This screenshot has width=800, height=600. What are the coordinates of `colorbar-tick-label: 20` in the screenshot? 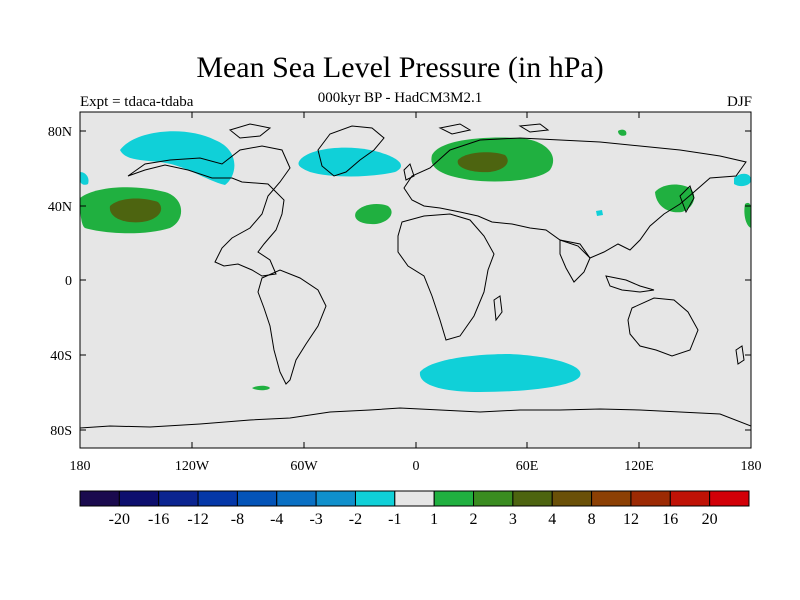 It's located at (710, 519).